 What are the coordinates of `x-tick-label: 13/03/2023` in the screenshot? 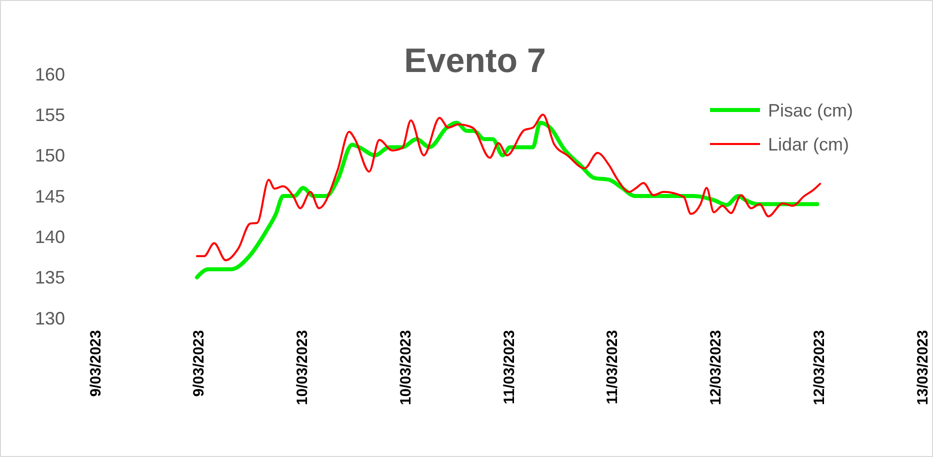 It's located at (923, 368).